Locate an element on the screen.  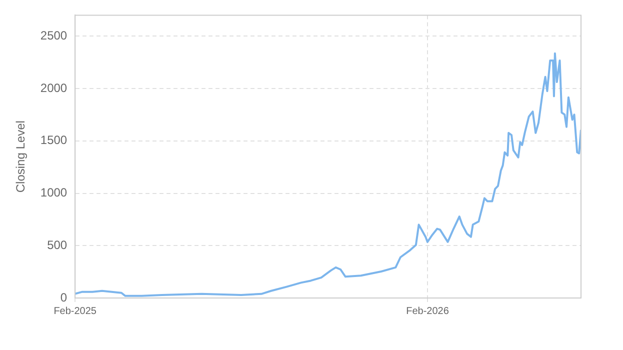
x-tick-label: Feb-2025 is located at coordinates (75, 311).